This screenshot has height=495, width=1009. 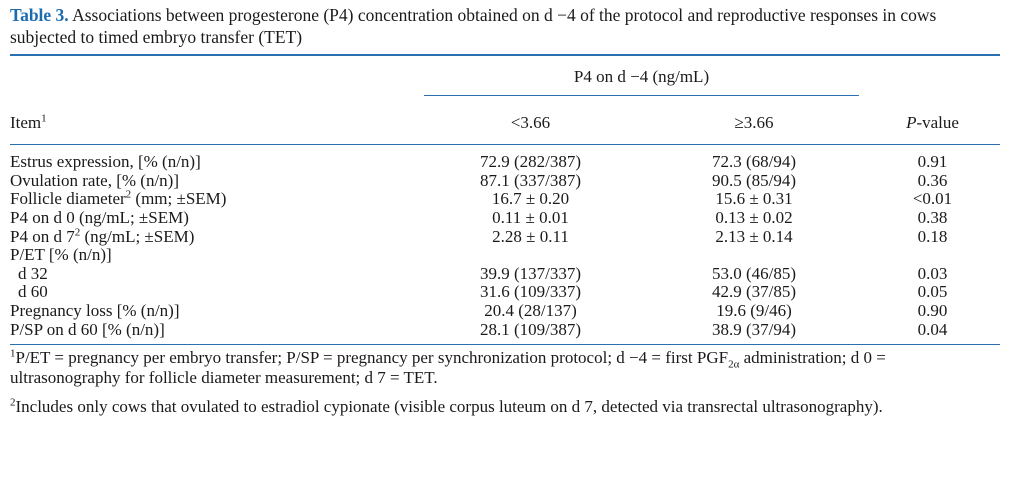 I want to click on table-label: Table 3., so click(x=39, y=15).